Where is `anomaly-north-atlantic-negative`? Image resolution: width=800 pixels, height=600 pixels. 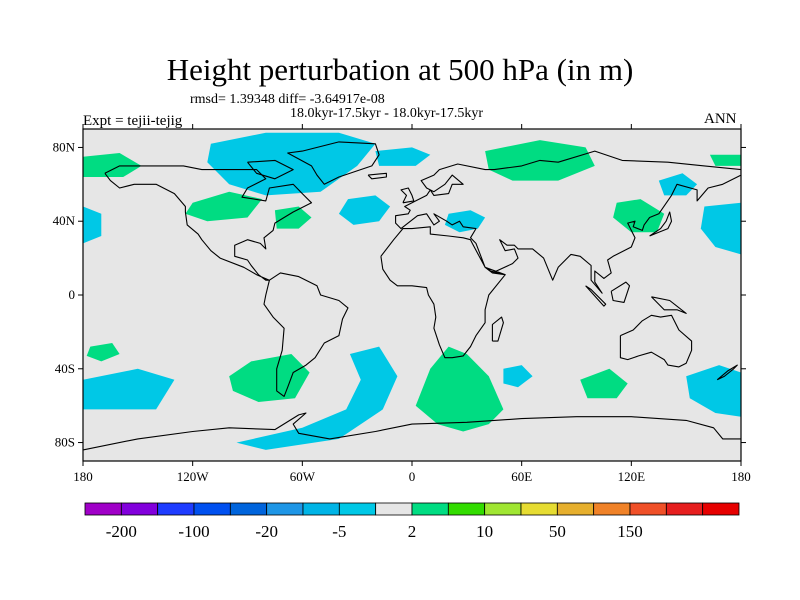
anomaly-north-atlantic-negative is located at coordinates (403, 156).